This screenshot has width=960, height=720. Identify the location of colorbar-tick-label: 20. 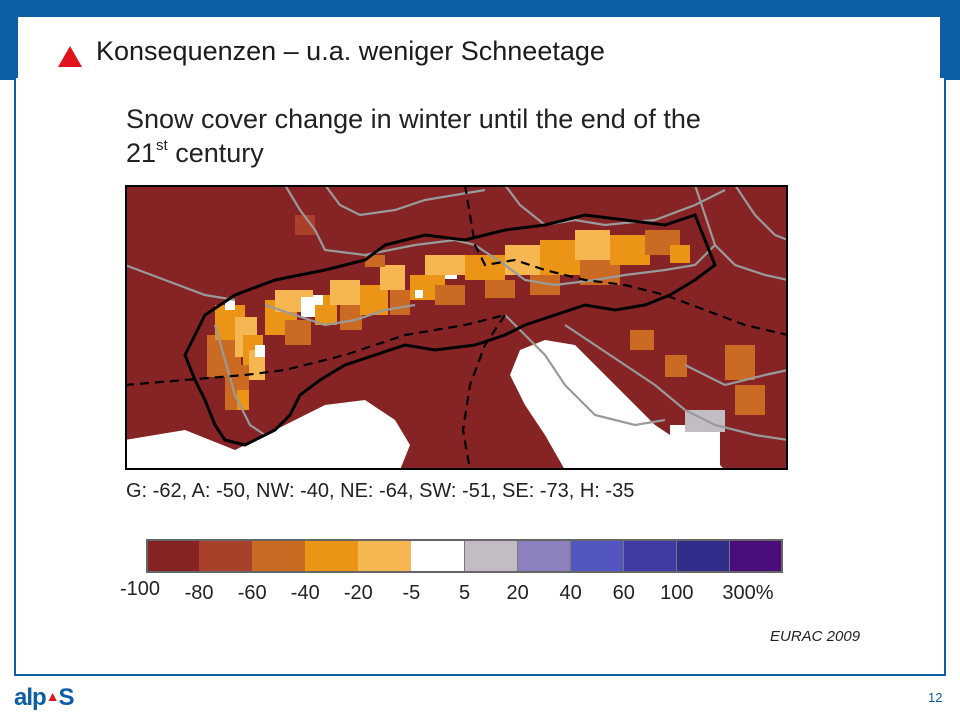
(517, 593).